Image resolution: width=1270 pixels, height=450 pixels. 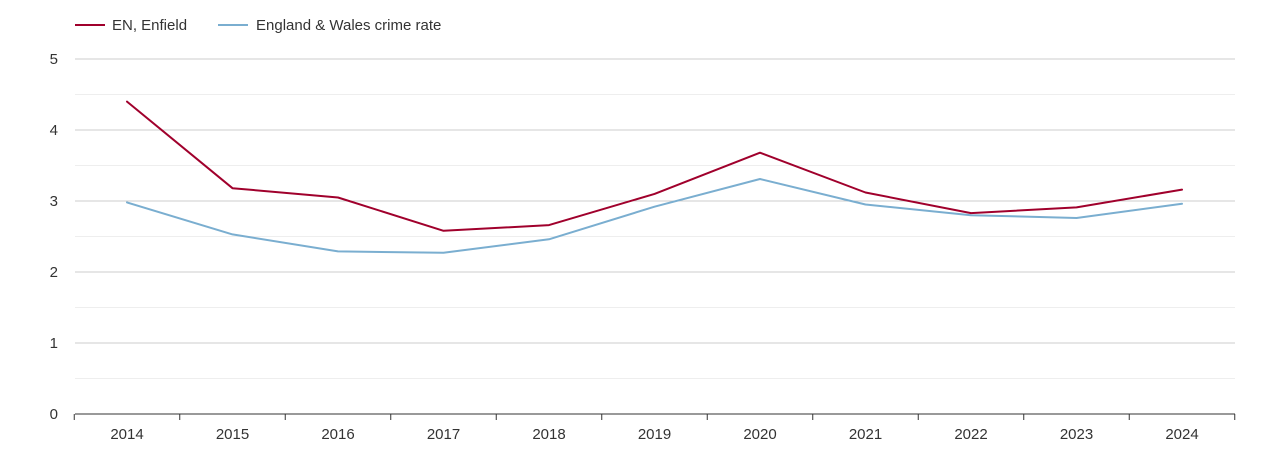 I want to click on x-tick-label: 2020, so click(x=759, y=434).